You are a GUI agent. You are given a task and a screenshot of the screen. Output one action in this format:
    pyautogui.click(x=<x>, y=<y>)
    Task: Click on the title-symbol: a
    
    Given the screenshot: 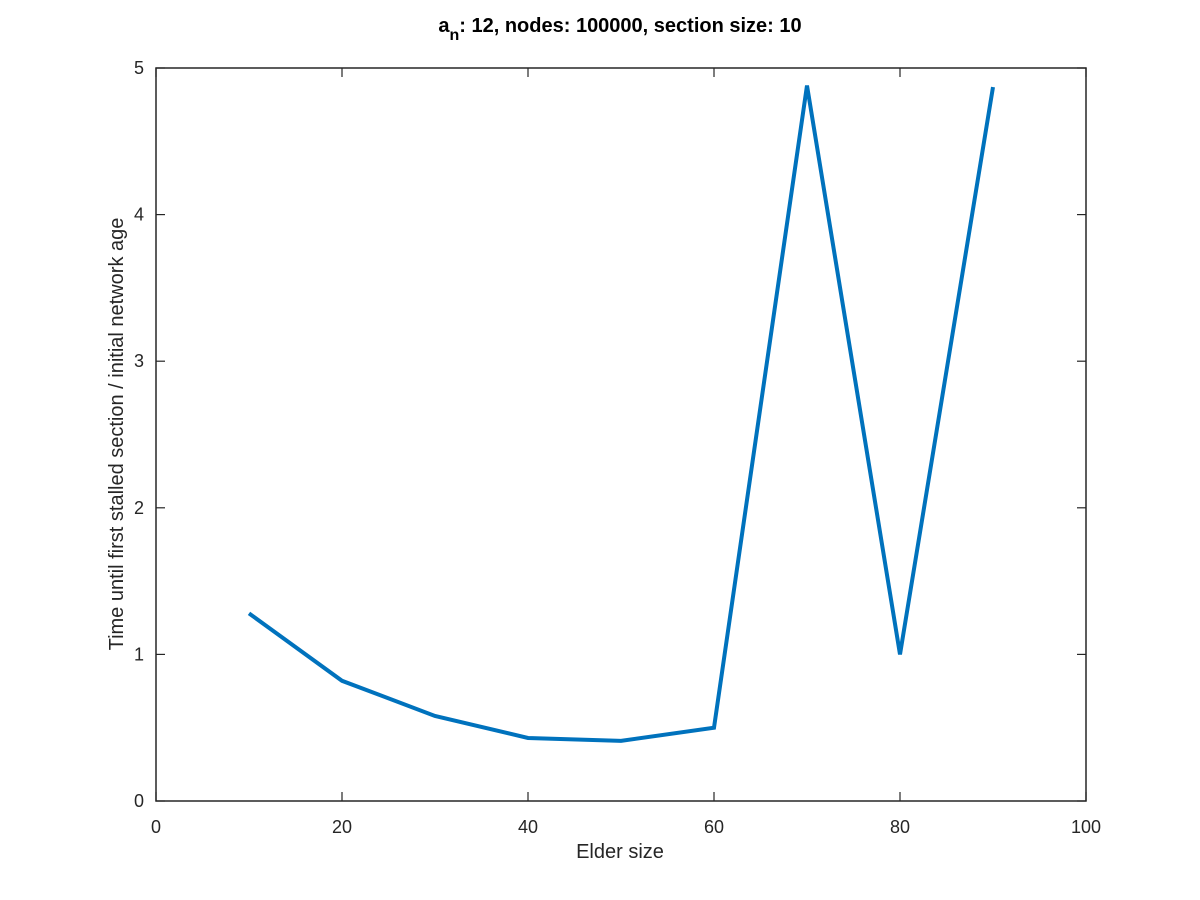 What is the action you would take?
    pyautogui.click(x=444, y=26)
    